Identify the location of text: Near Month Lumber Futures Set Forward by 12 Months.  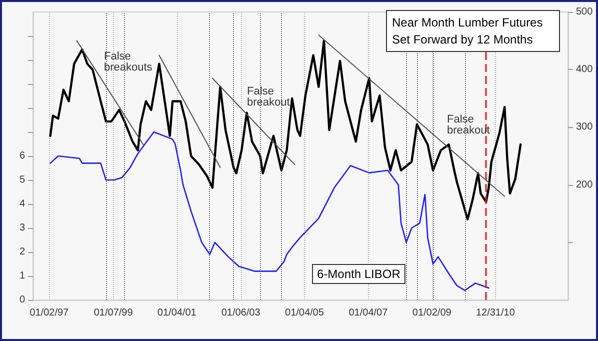
(469, 31).